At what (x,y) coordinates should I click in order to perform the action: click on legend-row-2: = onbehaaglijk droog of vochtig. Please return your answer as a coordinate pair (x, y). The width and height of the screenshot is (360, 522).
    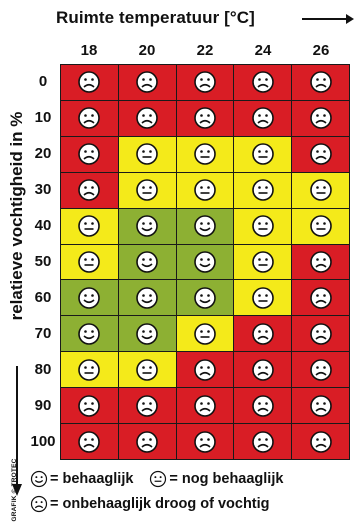
    Looking at the image, I should click on (150, 504).